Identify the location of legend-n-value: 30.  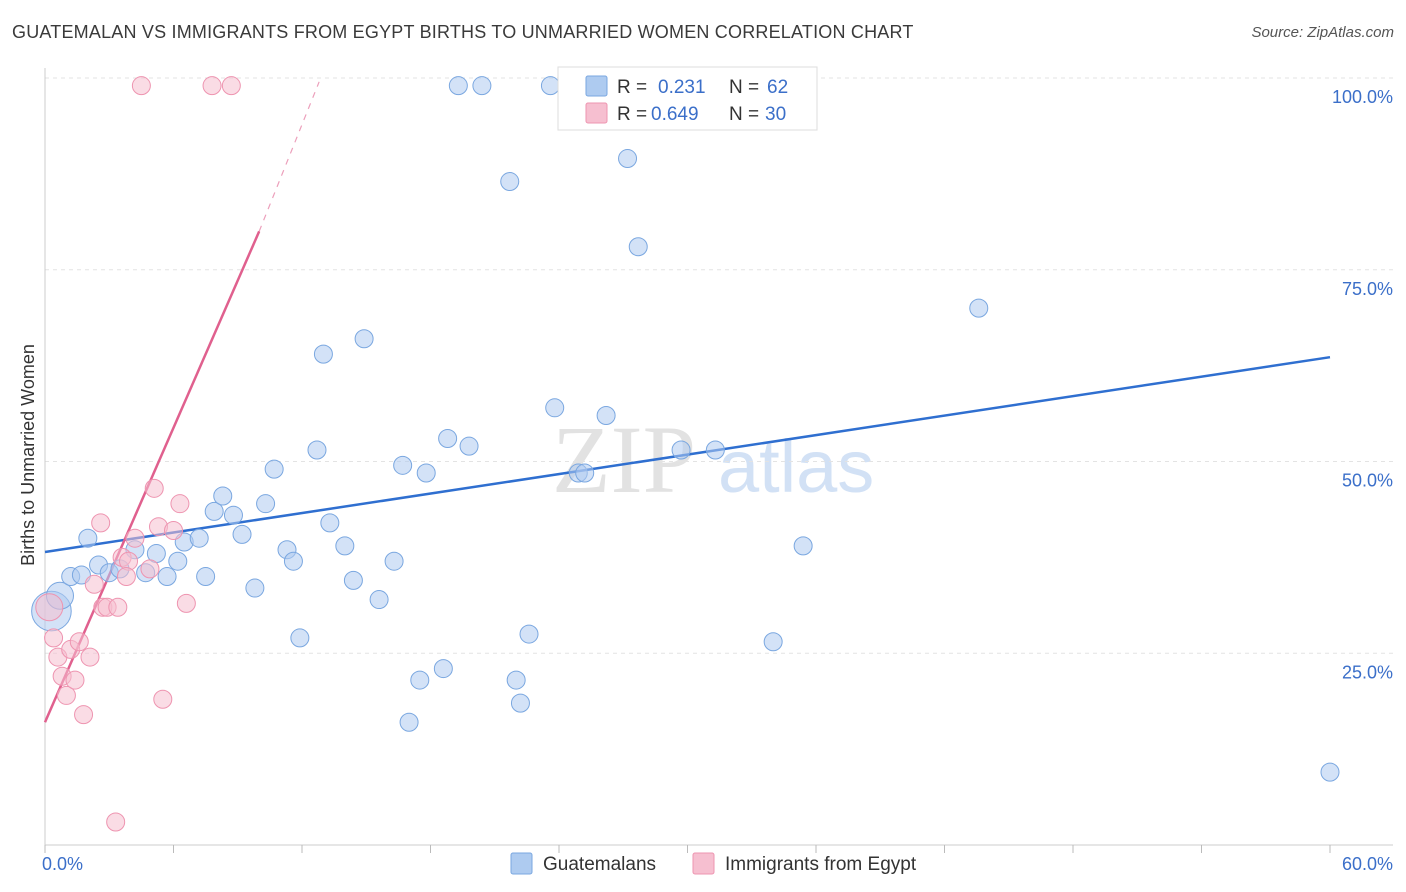
(775, 114).